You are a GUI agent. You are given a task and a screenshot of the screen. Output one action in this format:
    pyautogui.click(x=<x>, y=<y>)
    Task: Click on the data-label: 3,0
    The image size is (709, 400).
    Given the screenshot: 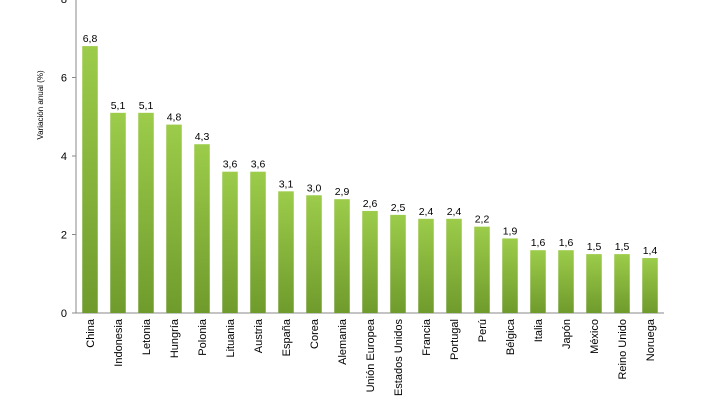 What is the action you would take?
    pyautogui.click(x=314, y=188)
    